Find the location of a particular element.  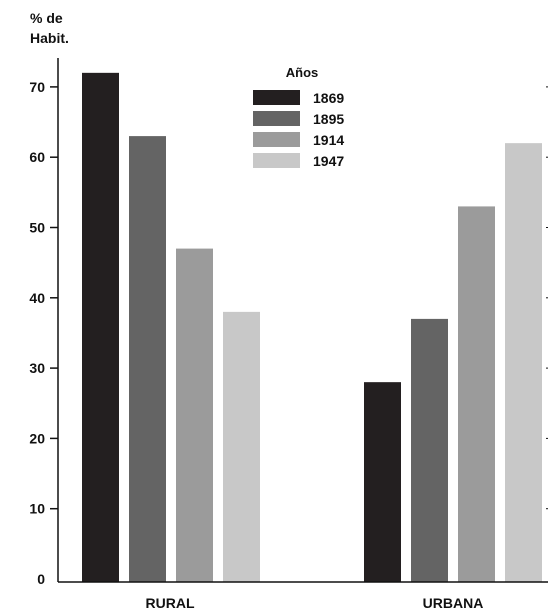

bar-urbana-1914 is located at coordinates (476, 394).